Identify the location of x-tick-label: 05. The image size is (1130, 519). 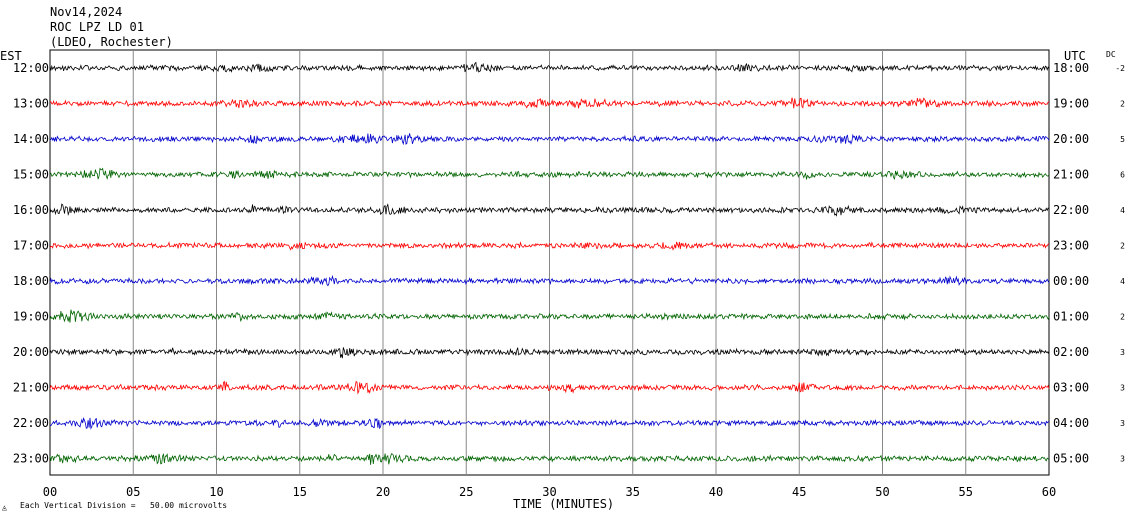
(133, 492).